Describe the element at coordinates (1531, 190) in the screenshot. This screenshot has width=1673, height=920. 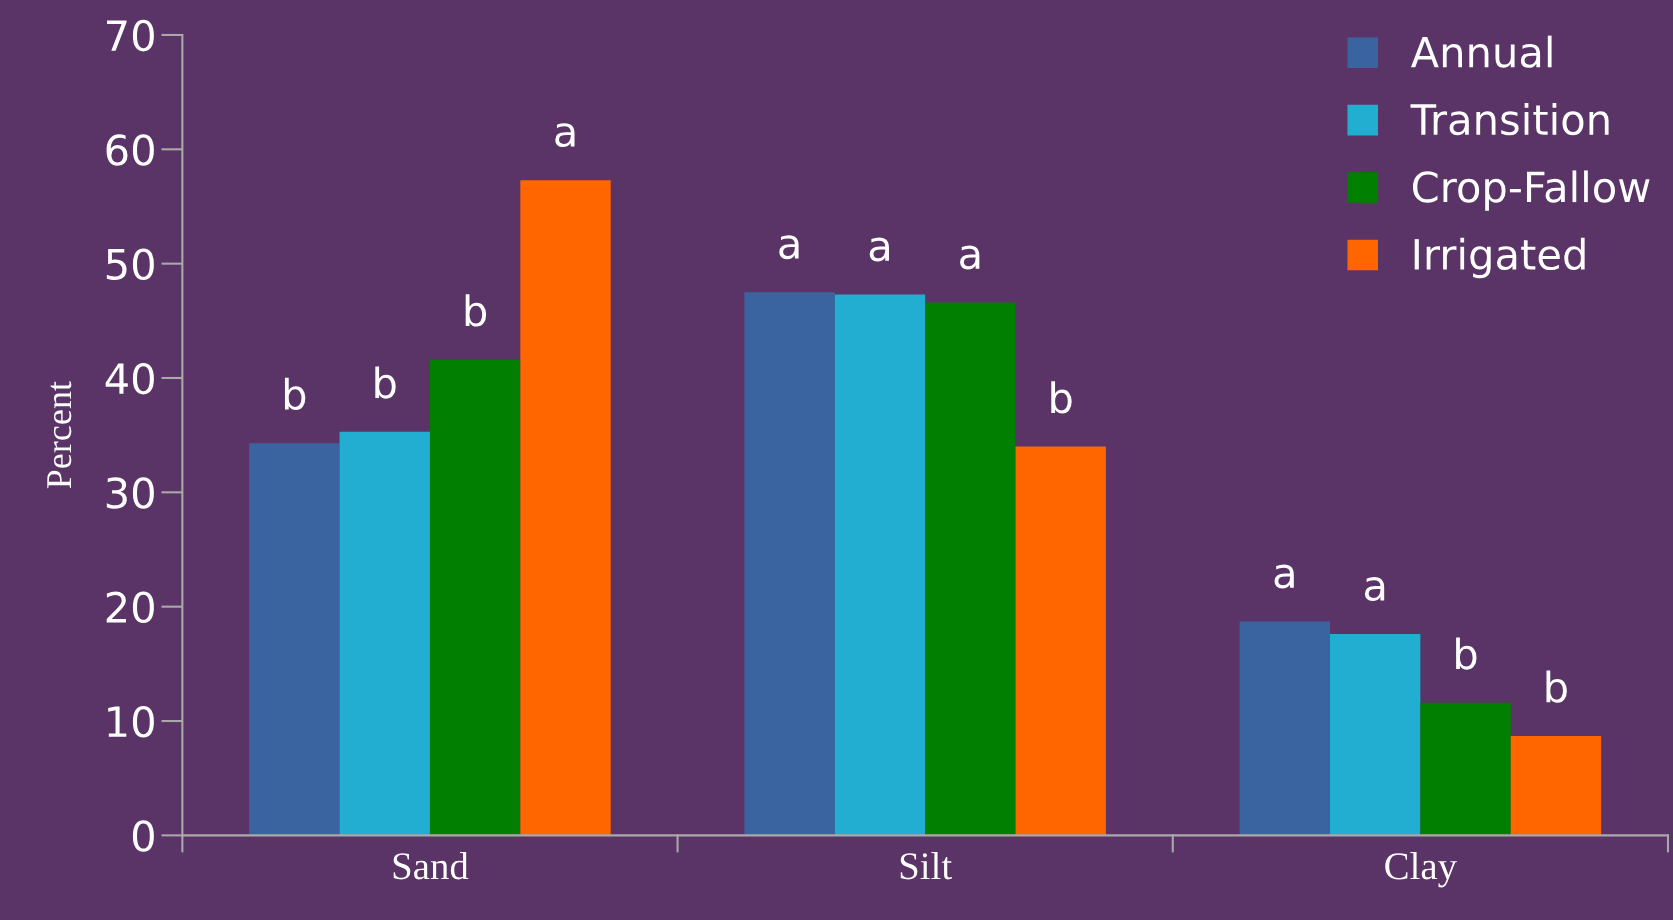
I see `legend-label: Crop-Fallow` at that location.